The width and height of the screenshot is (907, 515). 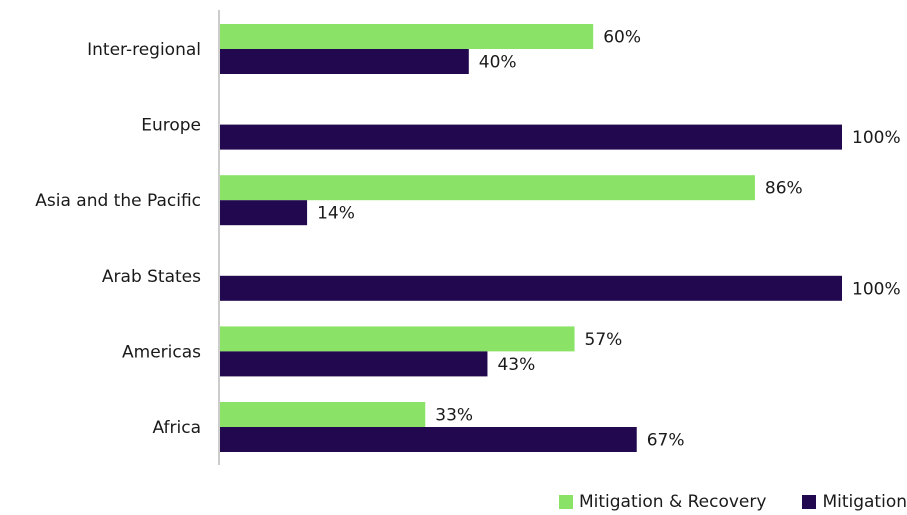 I want to click on legend: Mitigation & Recovery Mitigation, so click(x=715, y=502).